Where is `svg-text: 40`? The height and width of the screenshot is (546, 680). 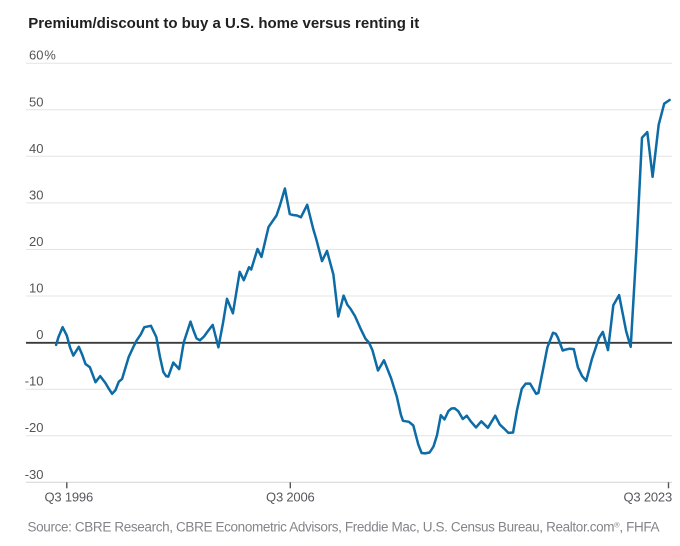 svg-text: 40 is located at coordinates (36, 148).